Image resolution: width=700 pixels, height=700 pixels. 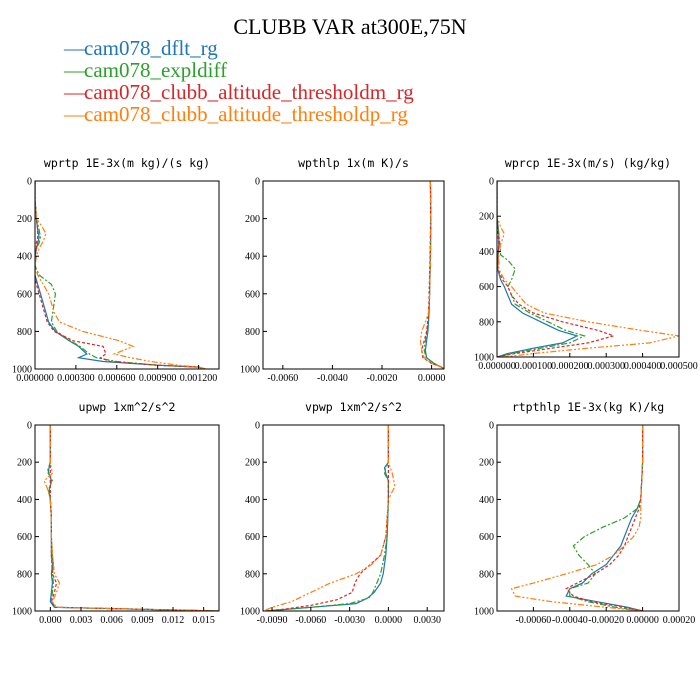 What do you see at coordinates (497, 366) in the screenshot?
I see `x-tick-label: 0.000000` at bounding box center [497, 366].